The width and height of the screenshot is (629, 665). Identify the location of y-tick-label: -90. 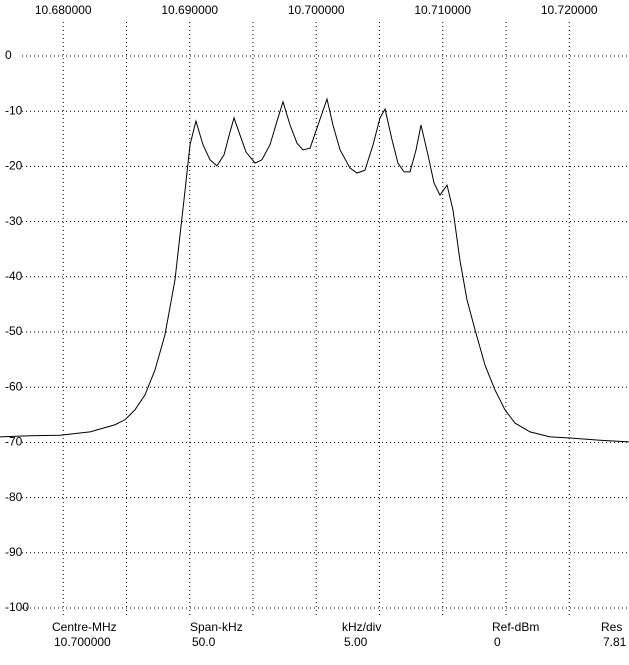
(14, 552).